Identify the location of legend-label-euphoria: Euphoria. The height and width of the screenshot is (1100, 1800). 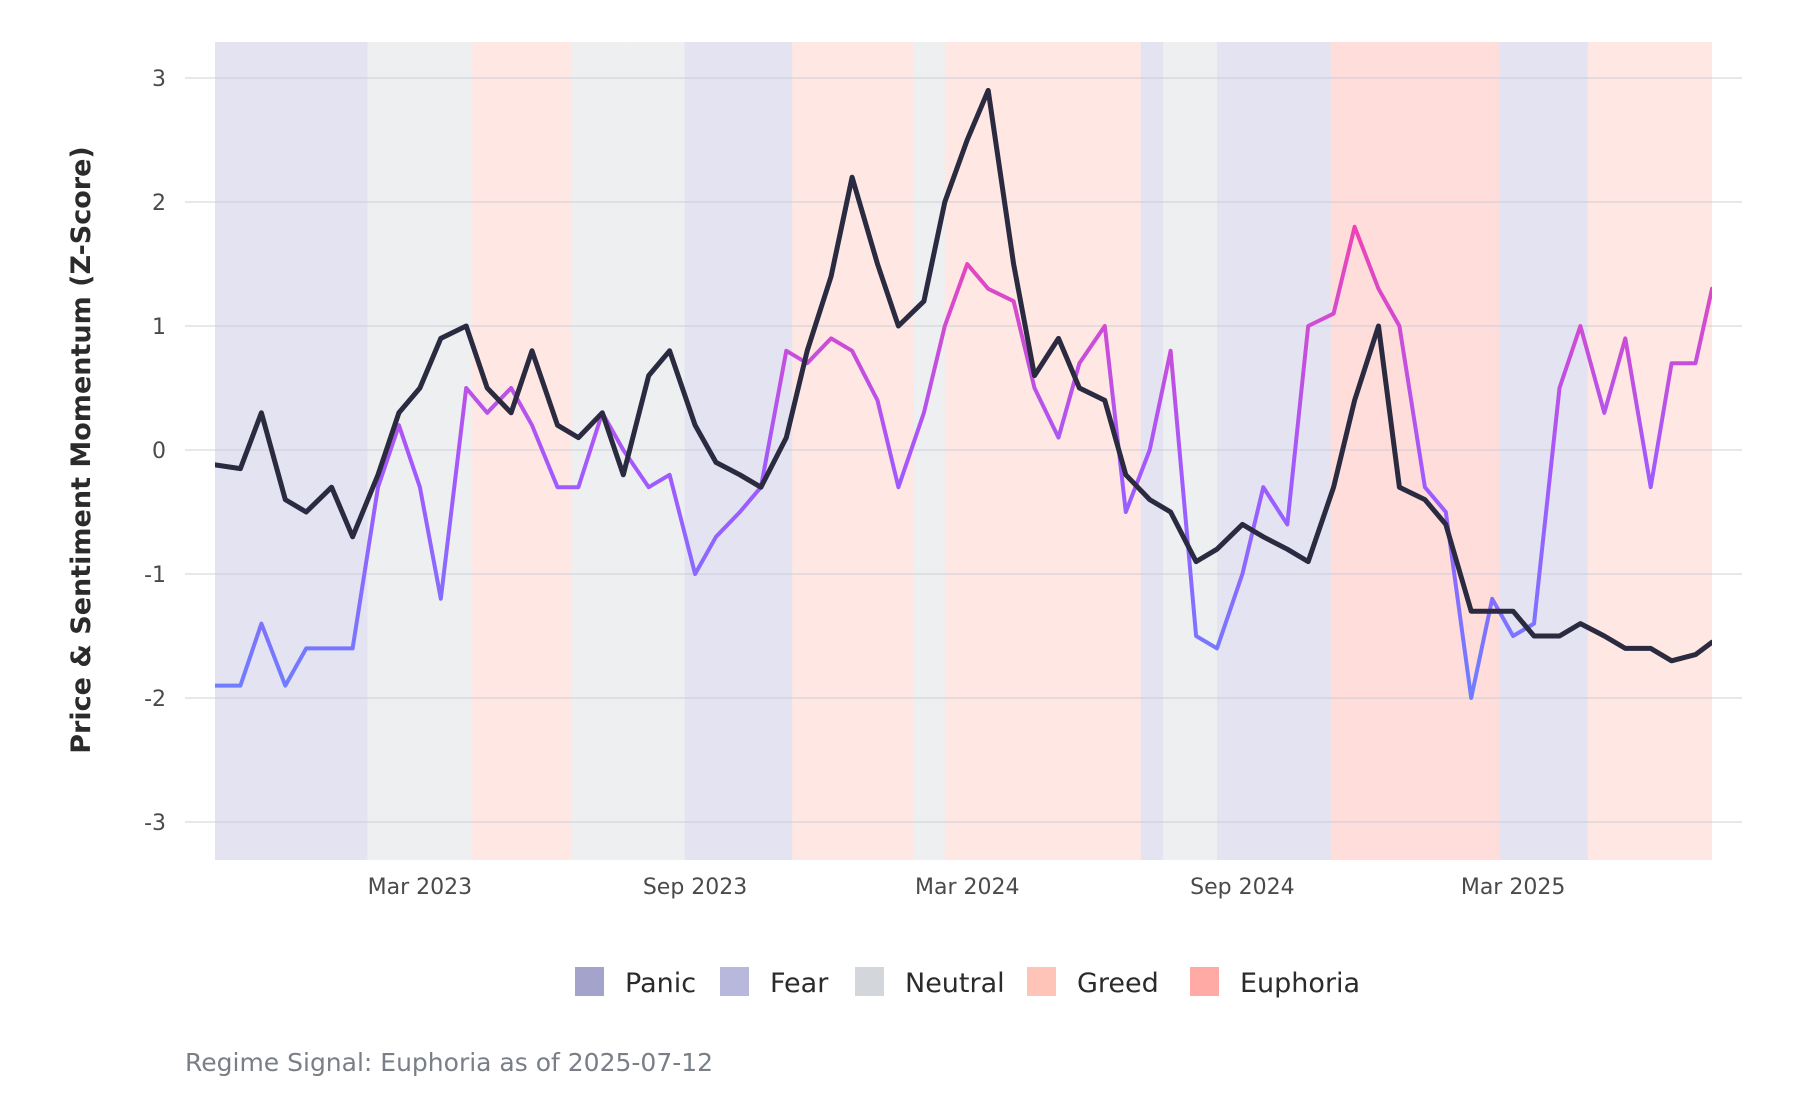
(1300, 983).